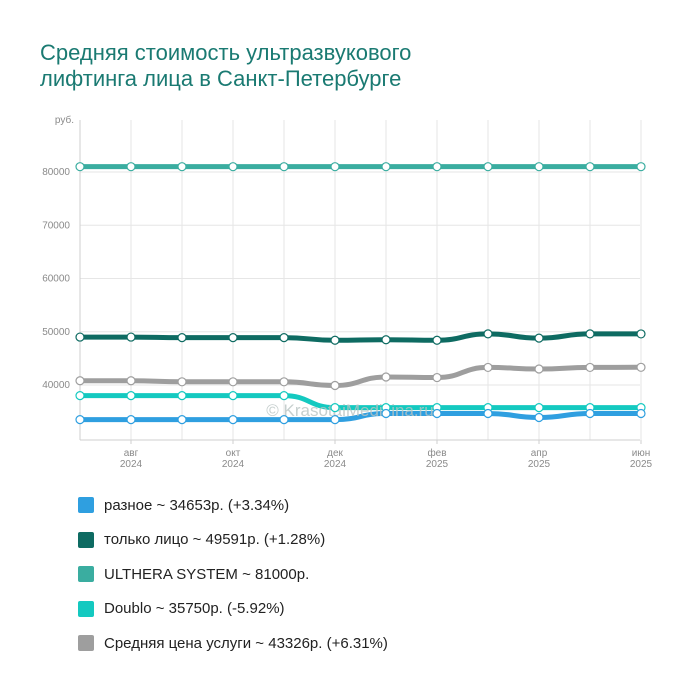 The image size is (700, 685). I want to click on x-tick-label-month: авг, so click(131, 453).